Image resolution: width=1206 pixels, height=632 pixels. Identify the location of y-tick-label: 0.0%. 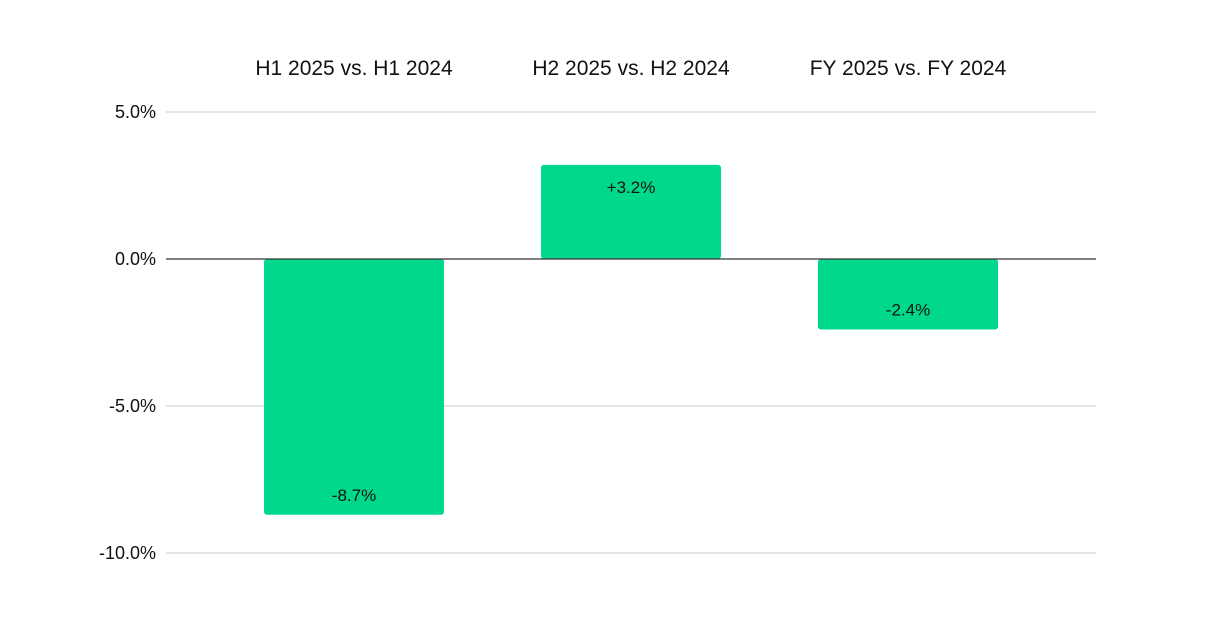
(135, 259).